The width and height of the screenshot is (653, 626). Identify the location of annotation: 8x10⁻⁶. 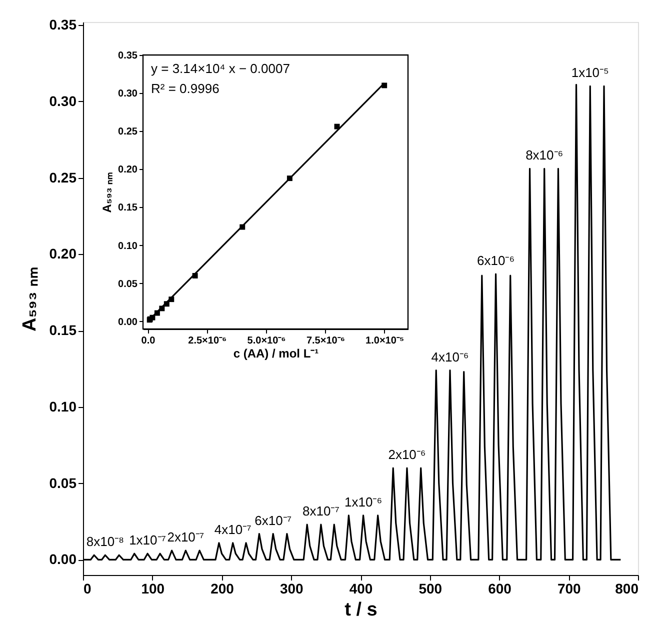
(545, 155).